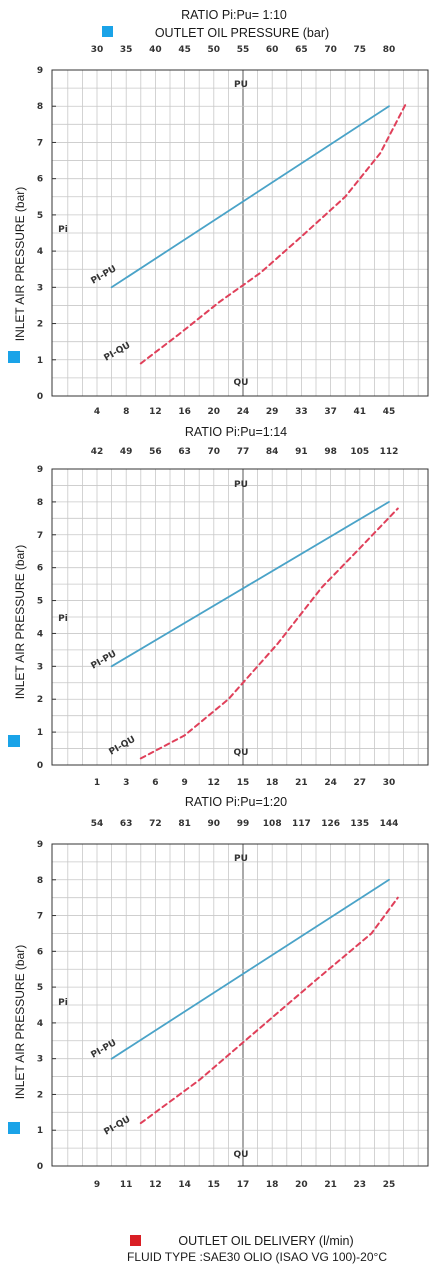 The image size is (431, 1265). What do you see at coordinates (40, 766) in the screenshot?
I see `chart-2-y-tick-label: 0` at bounding box center [40, 766].